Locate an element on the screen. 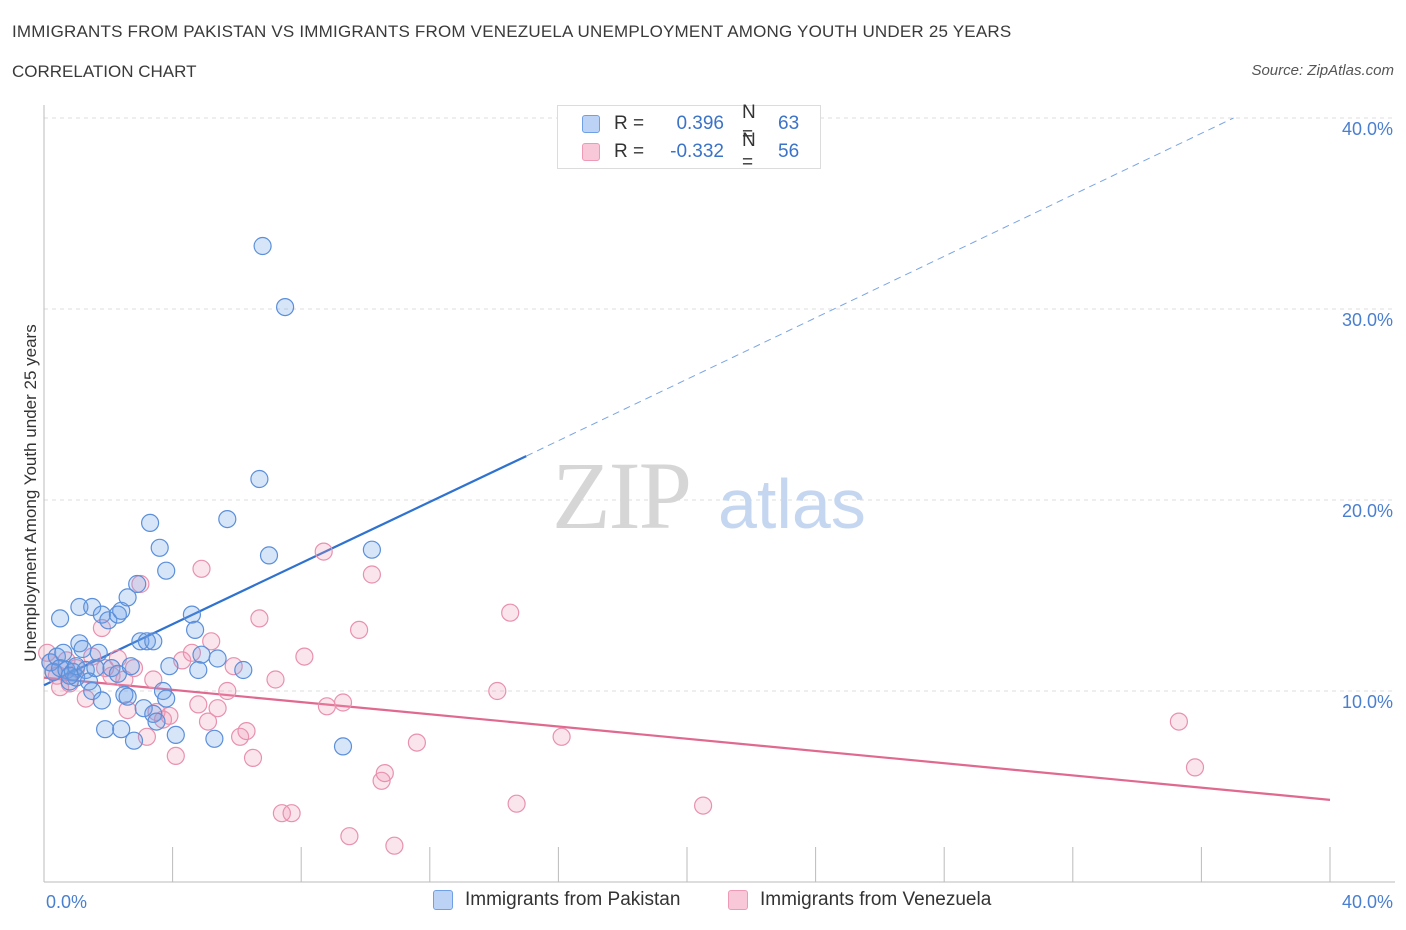 The image size is (1406, 930). venezuela-legend-swatch is located at coordinates (738, 900).